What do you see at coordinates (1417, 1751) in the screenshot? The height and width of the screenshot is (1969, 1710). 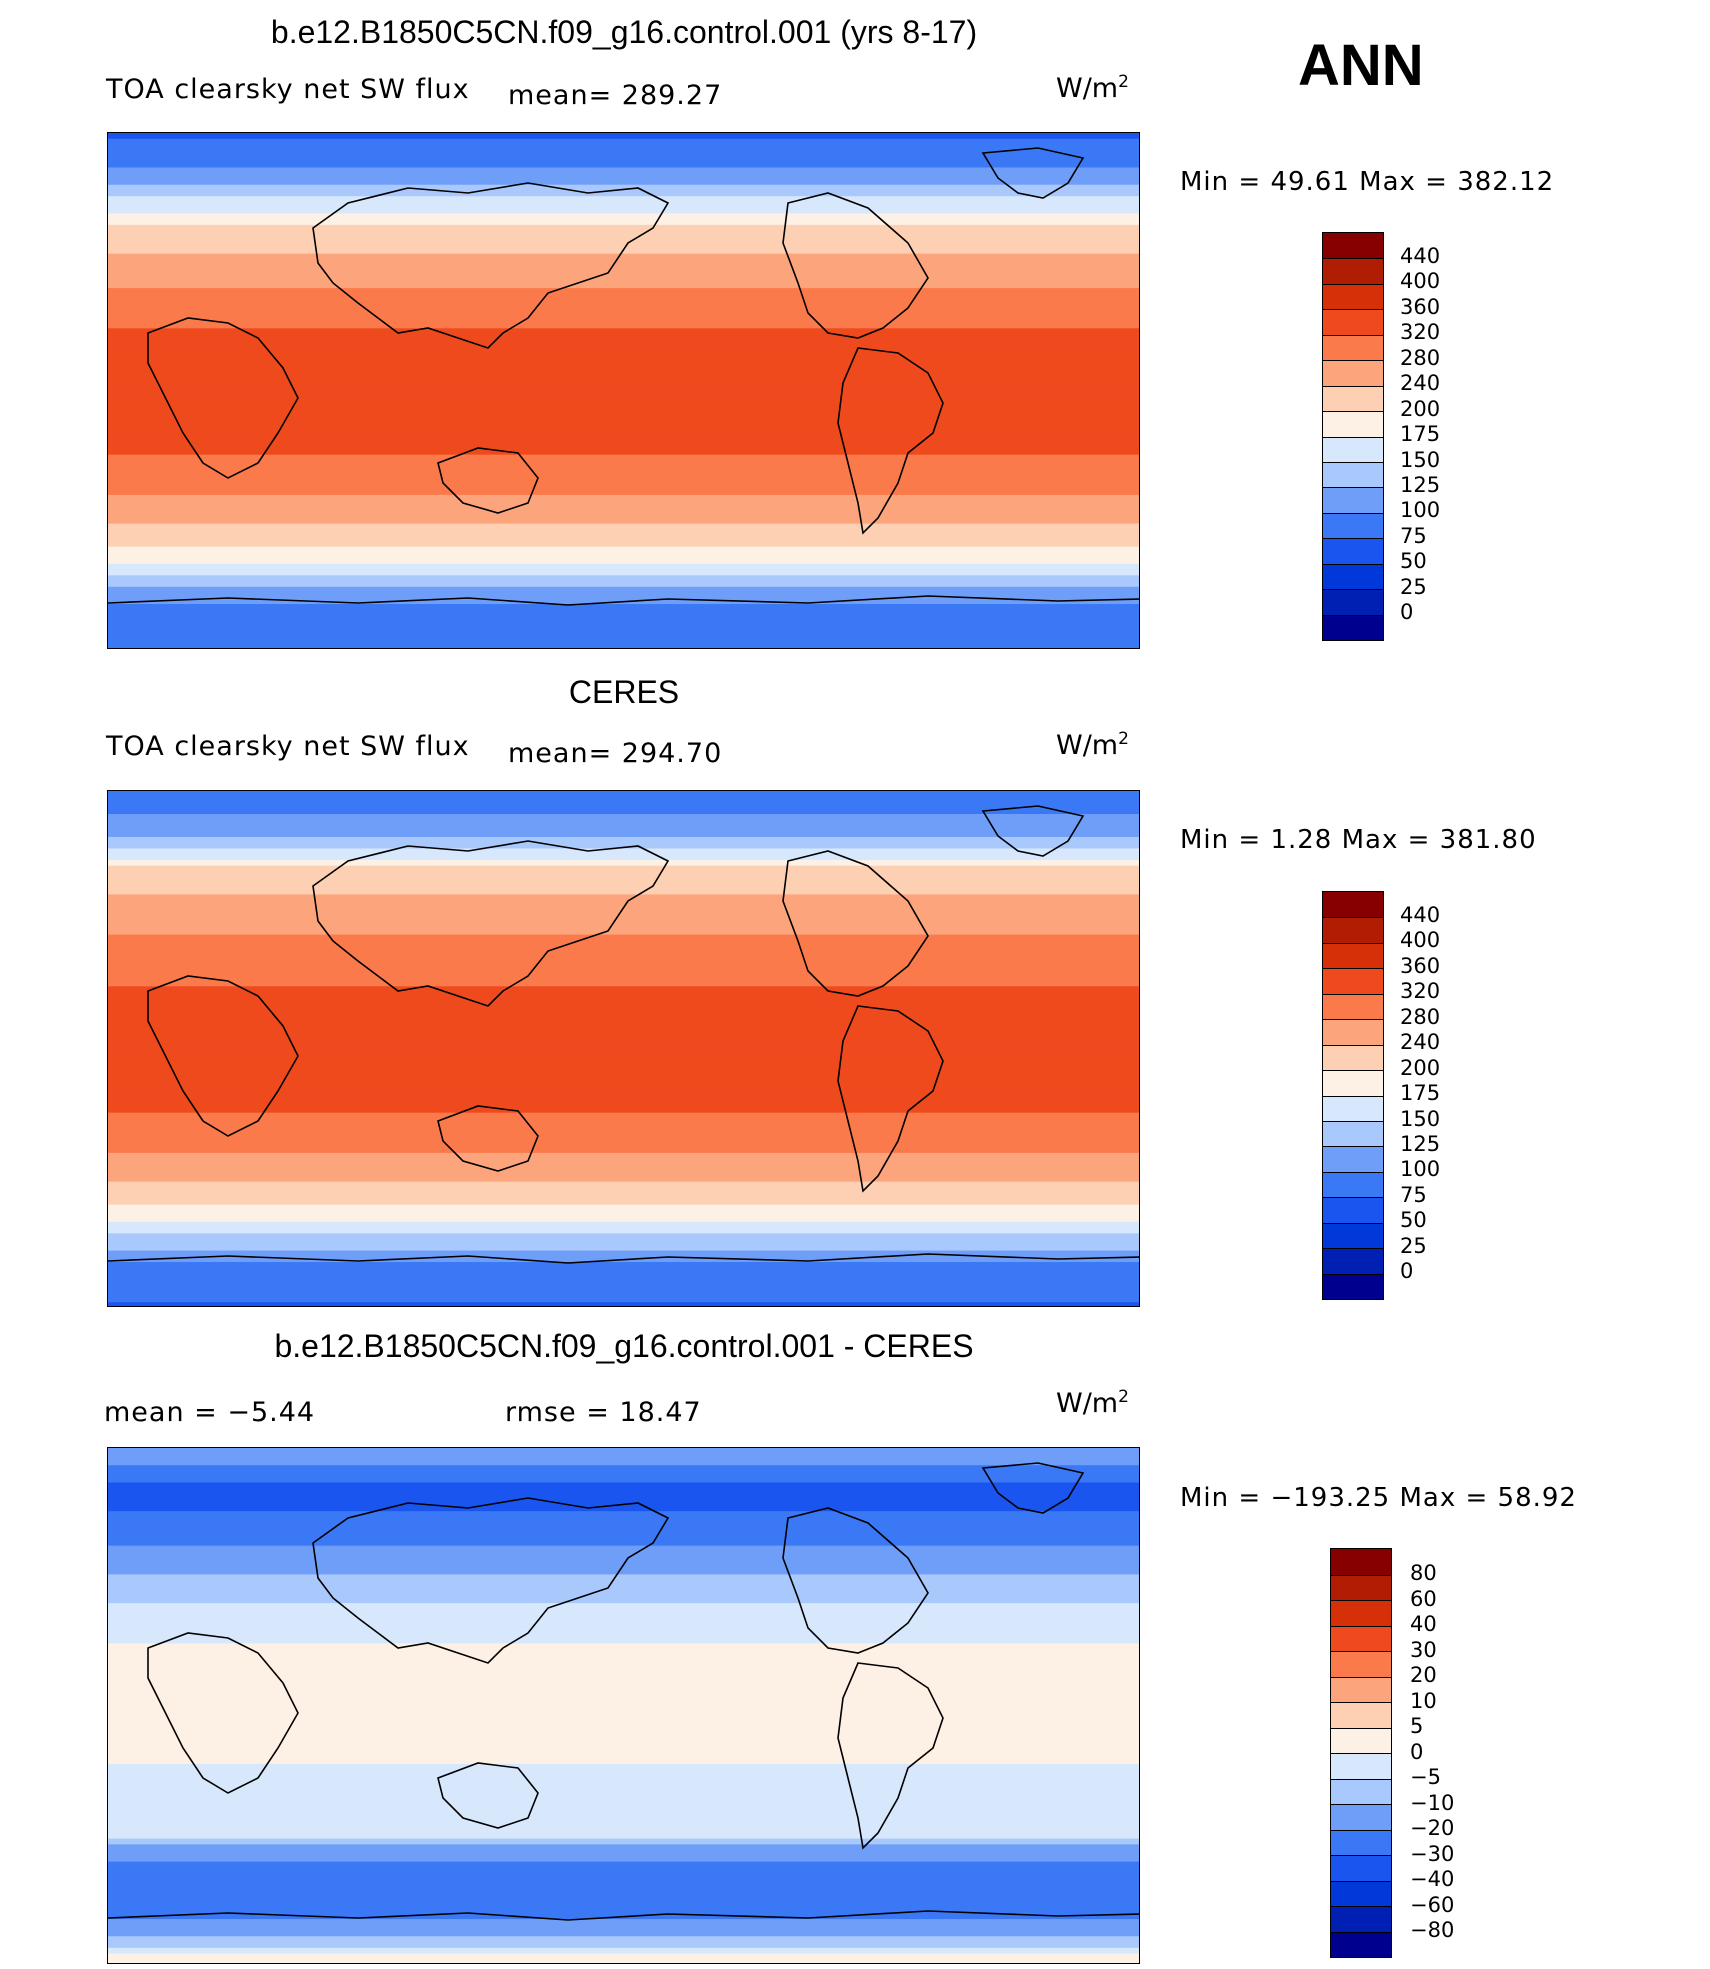 I see `colorbar-tick-label: 0` at bounding box center [1417, 1751].